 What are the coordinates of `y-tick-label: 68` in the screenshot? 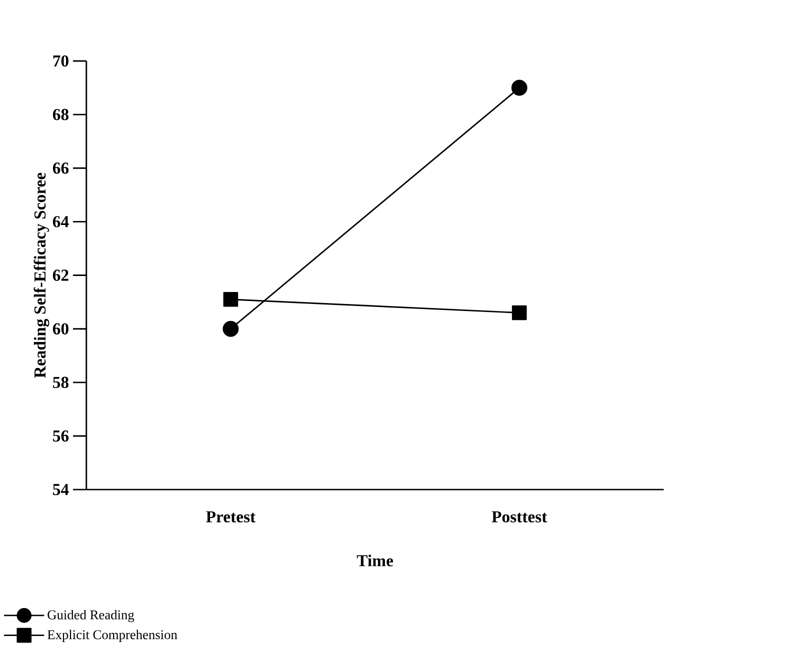 It's located at (60, 114).